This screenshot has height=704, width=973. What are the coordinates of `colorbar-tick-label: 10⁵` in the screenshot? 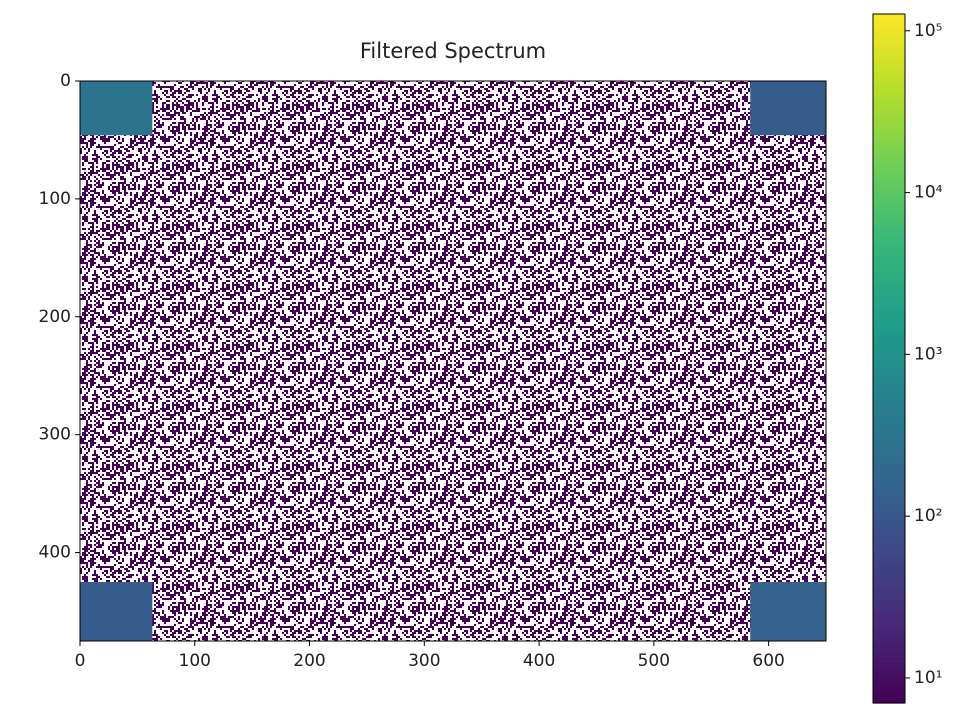 It's located at (928, 31).